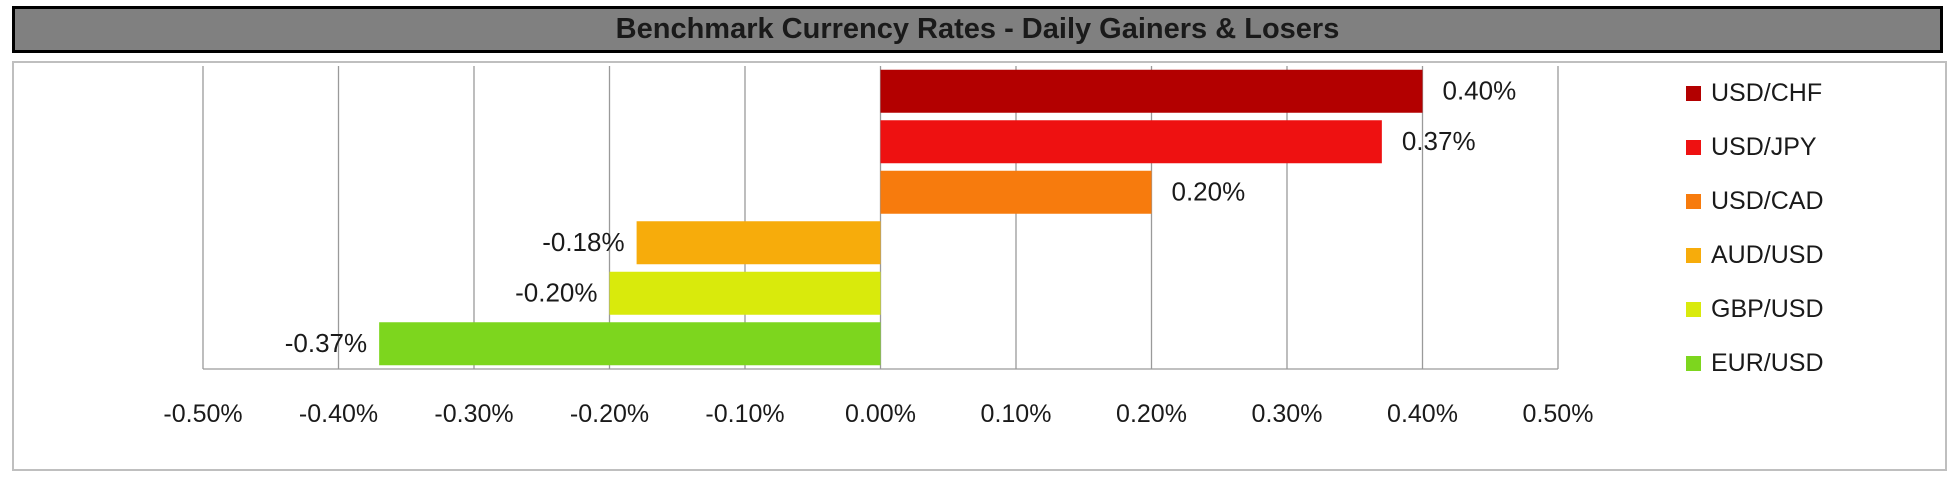 This screenshot has width=1958, height=479. Describe the element at coordinates (326, 343) in the screenshot. I see `data-label: -0.37%` at that location.